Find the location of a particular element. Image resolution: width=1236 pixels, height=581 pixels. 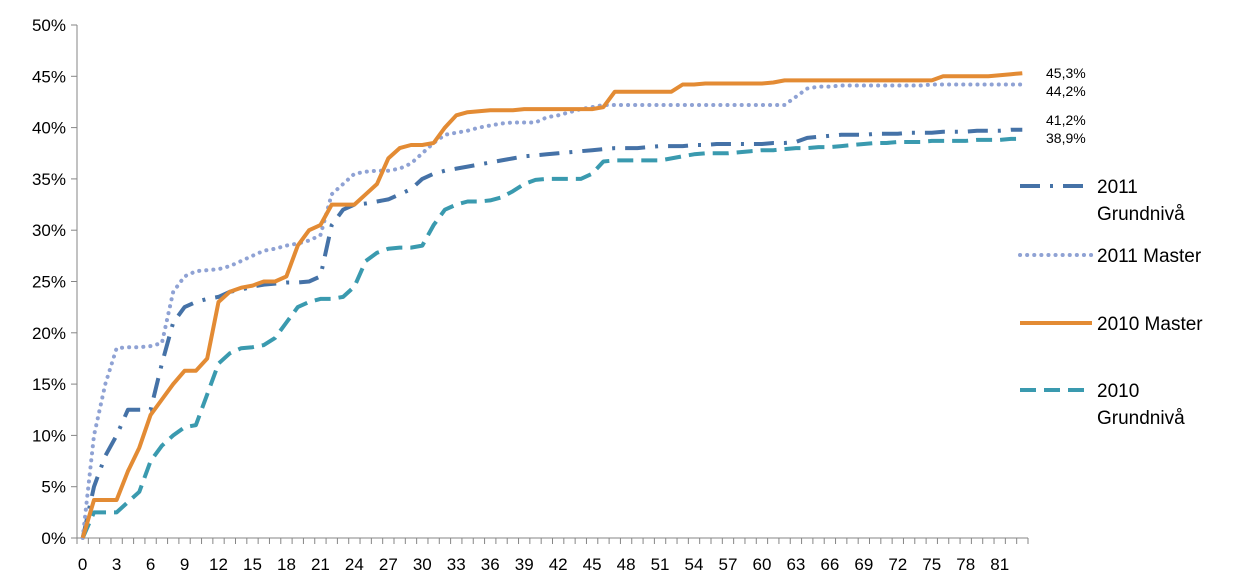

y-axis-ticks: 0% 5% 10% 15% 20% 25% 30% 35% 40% 45% 50% is located at coordinates (54, 282).